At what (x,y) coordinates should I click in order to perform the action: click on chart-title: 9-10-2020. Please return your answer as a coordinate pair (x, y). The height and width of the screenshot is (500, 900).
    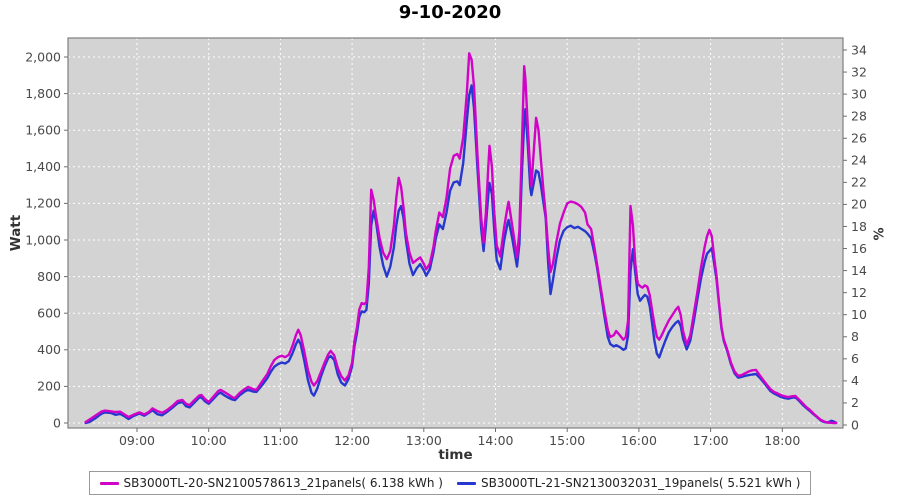
    Looking at the image, I should click on (450, 12).